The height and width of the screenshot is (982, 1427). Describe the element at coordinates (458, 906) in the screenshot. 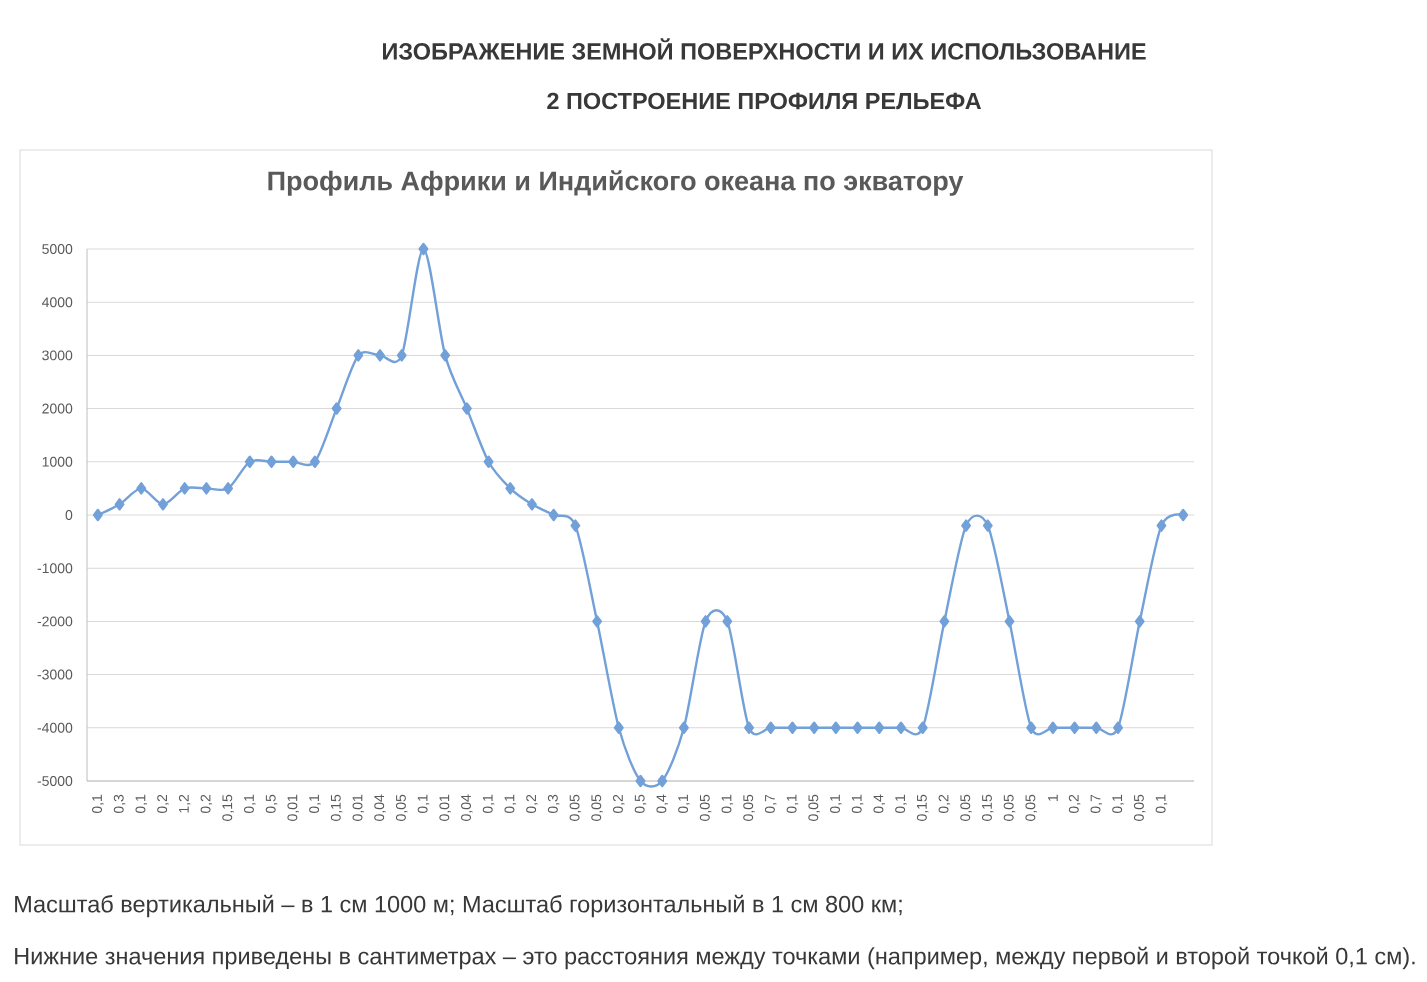

I see `text: Масштаб вертикальный – в 1 см 1000 м; Масштаб горизонтальный в 1 см 800 км;` at that location.